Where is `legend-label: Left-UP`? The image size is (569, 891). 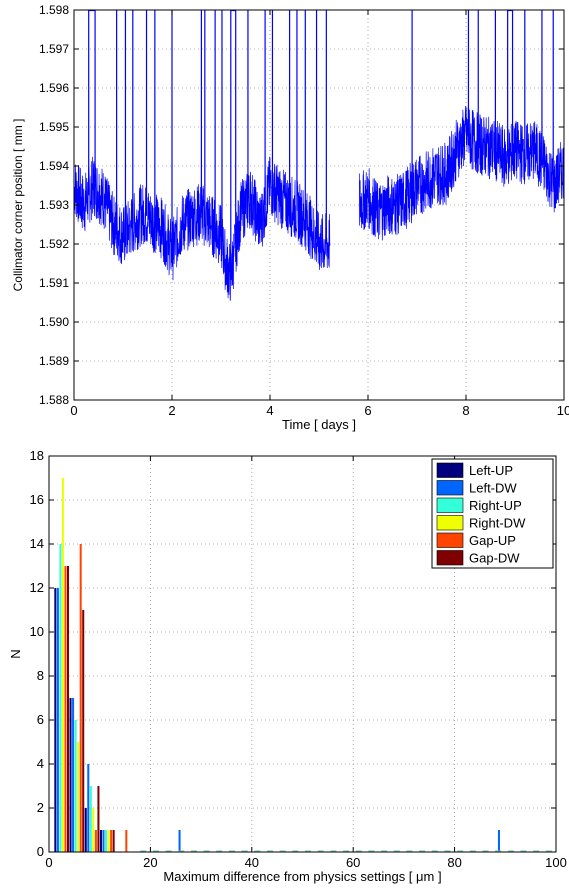
legend-label: Left-UP is located at coordinates (491, 470).